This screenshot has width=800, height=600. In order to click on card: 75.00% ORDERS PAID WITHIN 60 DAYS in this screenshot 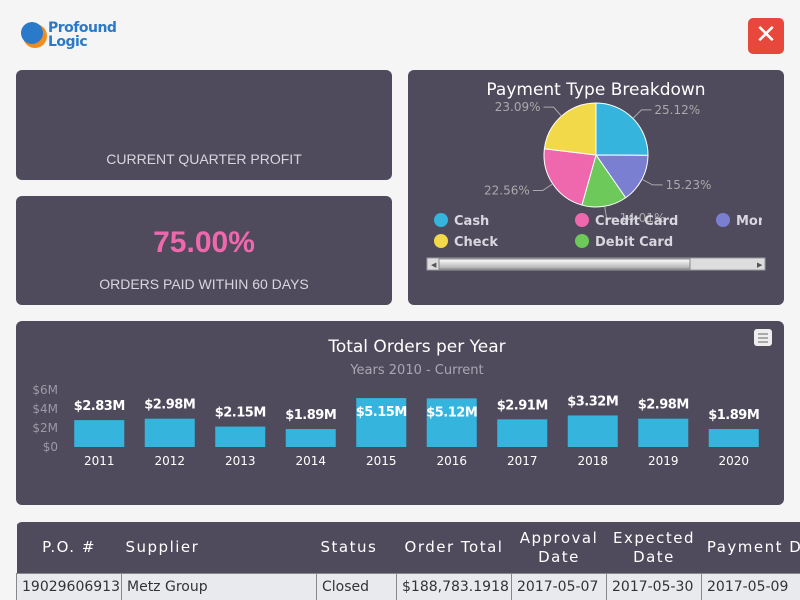, I will do `click(204, 250)`.